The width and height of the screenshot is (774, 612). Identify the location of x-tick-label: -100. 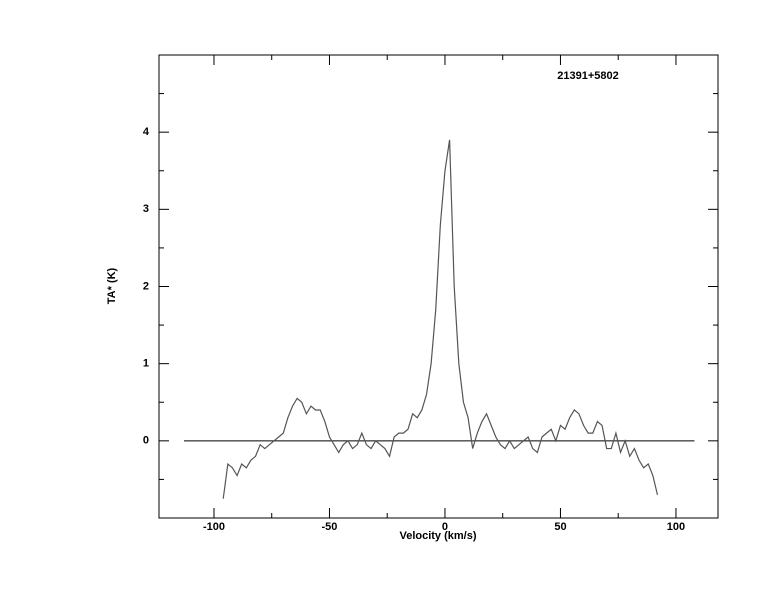
(214, 527).